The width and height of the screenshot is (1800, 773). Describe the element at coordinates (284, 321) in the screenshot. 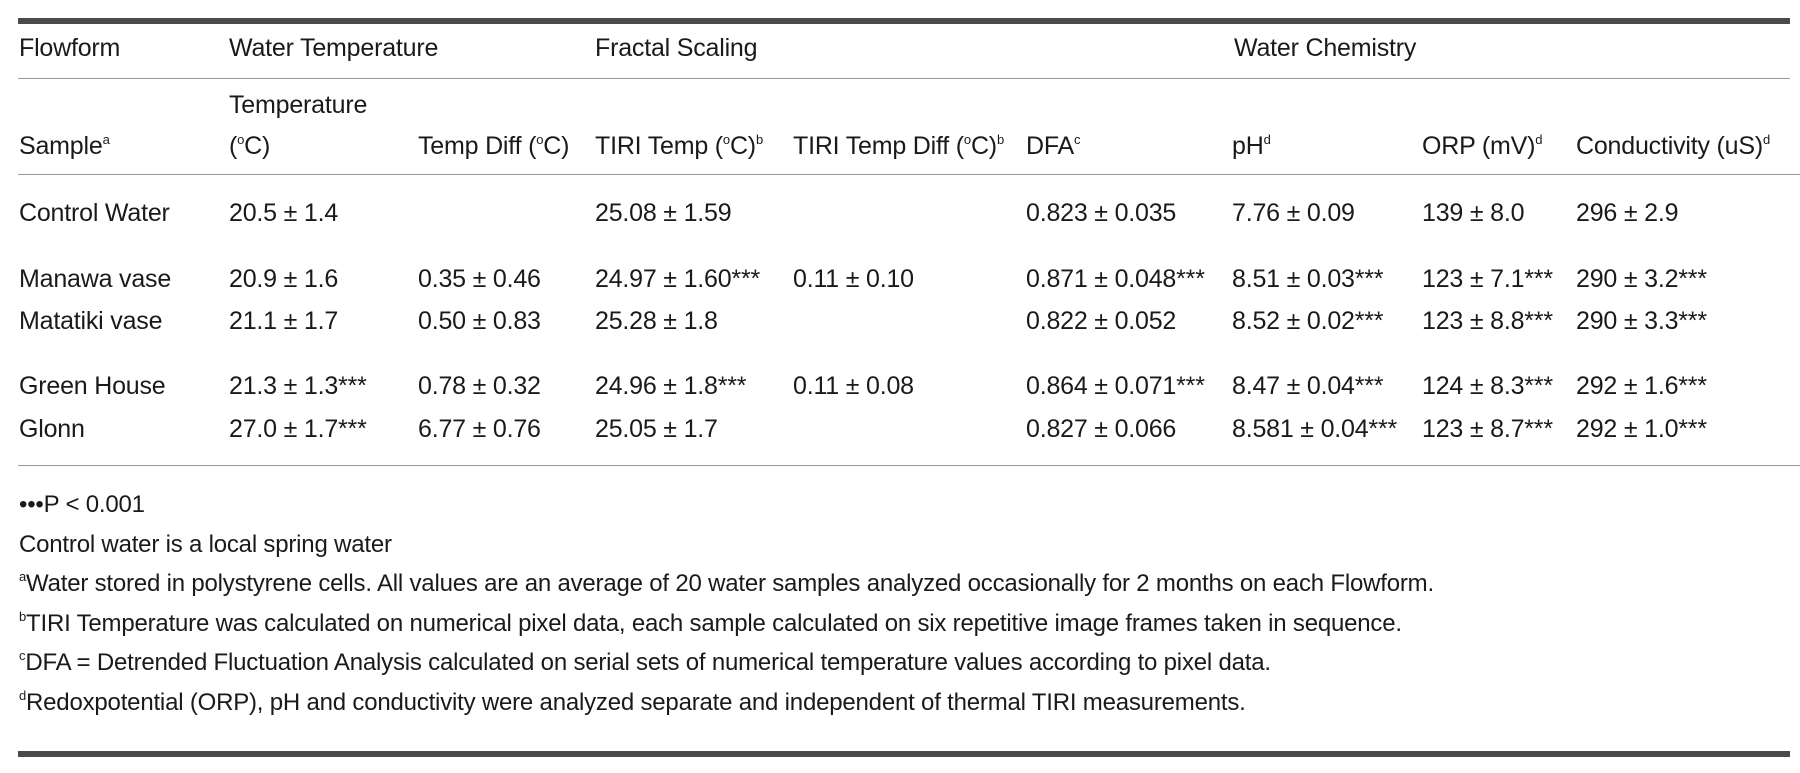

I see `cell-temperature: 21.1 ± 1.7` at that location.